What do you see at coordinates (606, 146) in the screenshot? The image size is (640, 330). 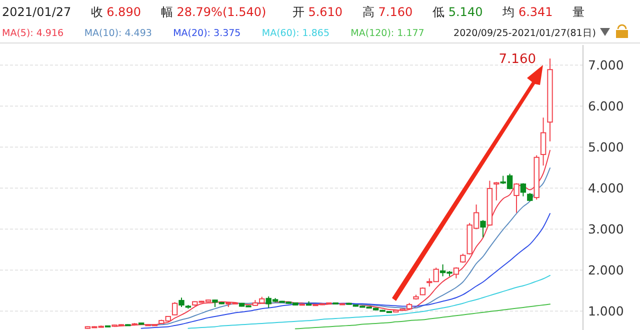 I see `y-tick-label: 5.000` at bounding box center [606, 146].